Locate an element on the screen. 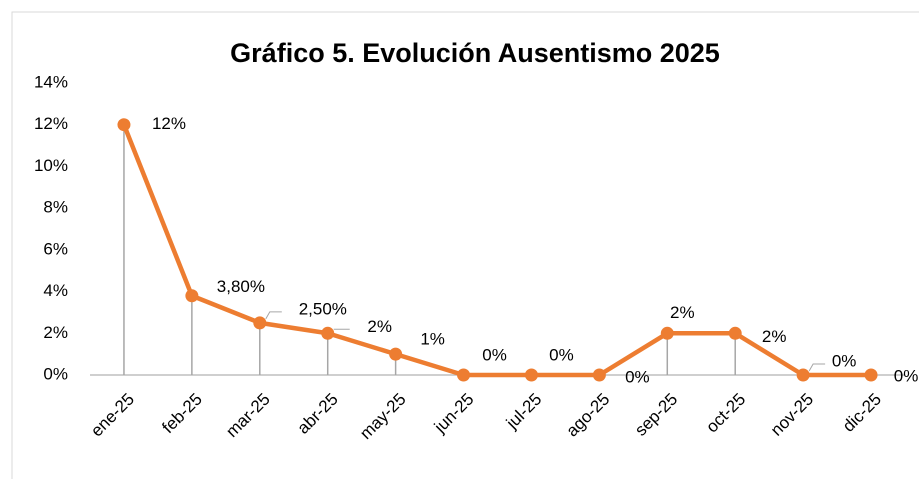  data-label: 12% is located at coordinates (169, 123).